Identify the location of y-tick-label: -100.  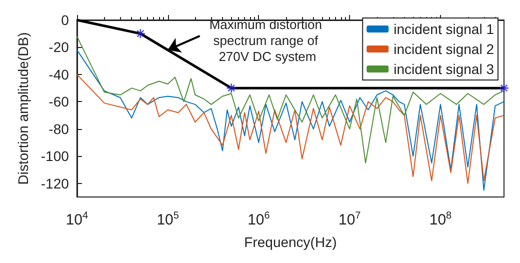
(55, 156).